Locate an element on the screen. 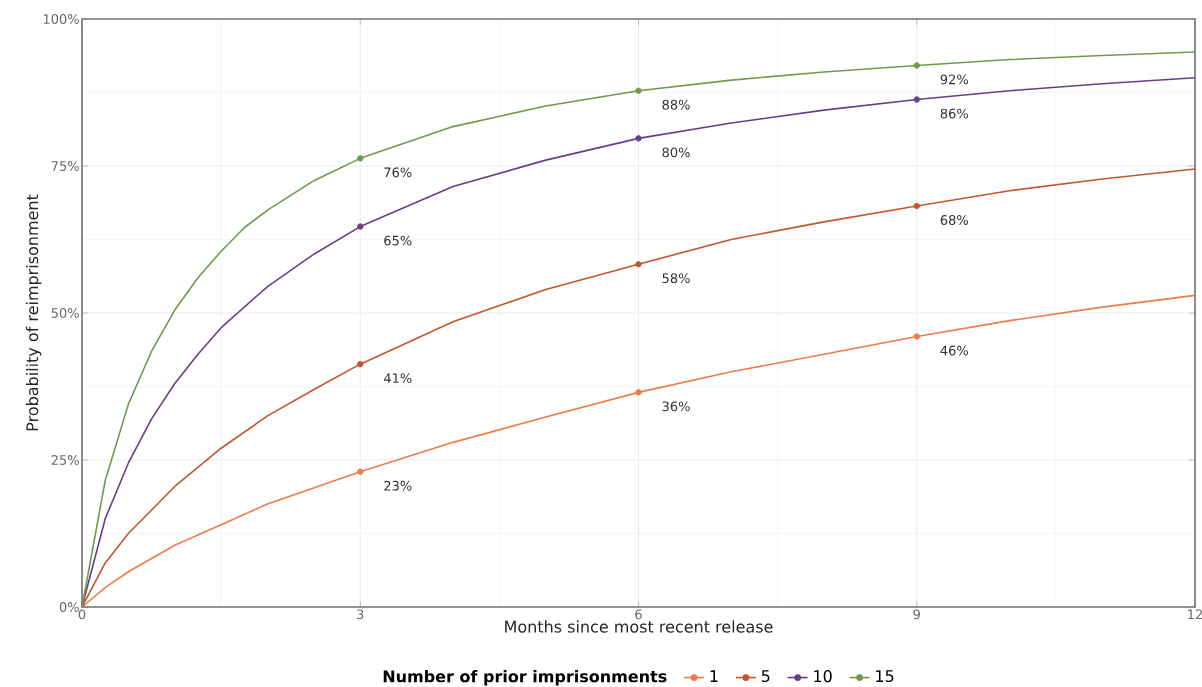 The width and height of the screenshot is (1202, 687). x-tick-label: 12 is located at coordinates (1195, 614).